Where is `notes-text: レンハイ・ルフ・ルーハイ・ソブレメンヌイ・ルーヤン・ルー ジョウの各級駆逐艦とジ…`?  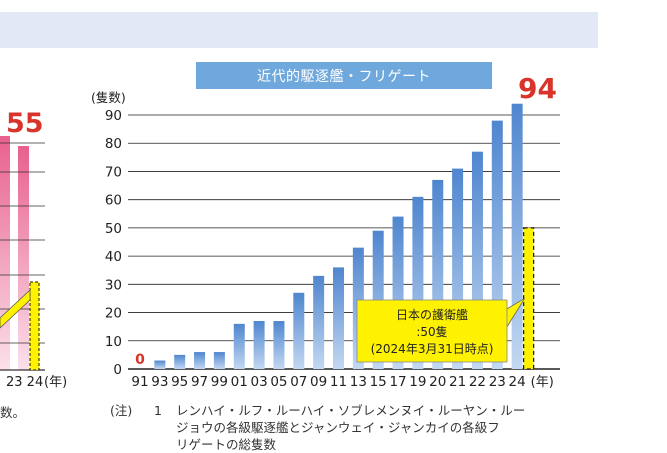 notes-text: レンハイ・ルフ・ルーハイ・ソブレメンヌイ・ルーヤン・ルー ジョウの各級駆逐艦とジ… is located at coordinates (396, 427).